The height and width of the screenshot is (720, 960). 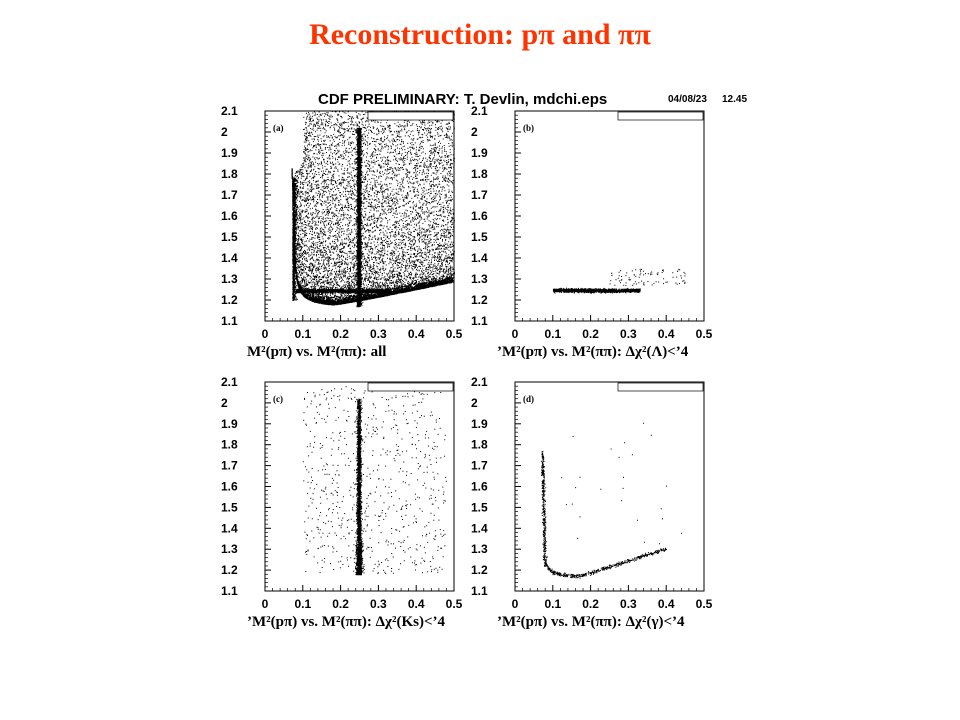 What do you see at coordinates (316, 352) in the screenshot?
I see `x-axis-label: M²(pπ) vs. M²(ππ): all` at bounding box center [316, 352].